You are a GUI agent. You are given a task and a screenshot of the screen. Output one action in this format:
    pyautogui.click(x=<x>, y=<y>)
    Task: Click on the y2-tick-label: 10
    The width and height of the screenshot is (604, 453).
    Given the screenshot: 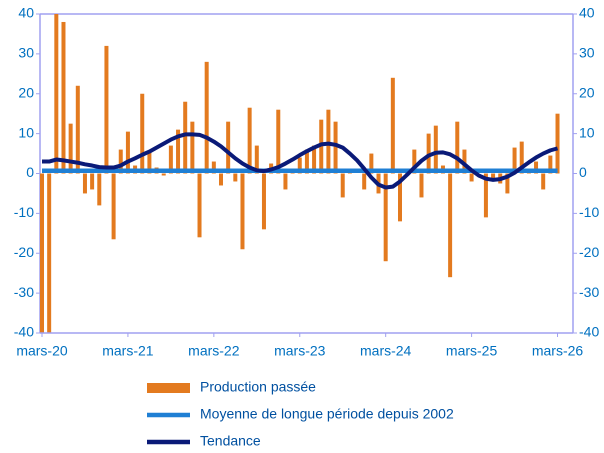 What is the action you would take?
    pyautogui.click(x=587, y=132)
    